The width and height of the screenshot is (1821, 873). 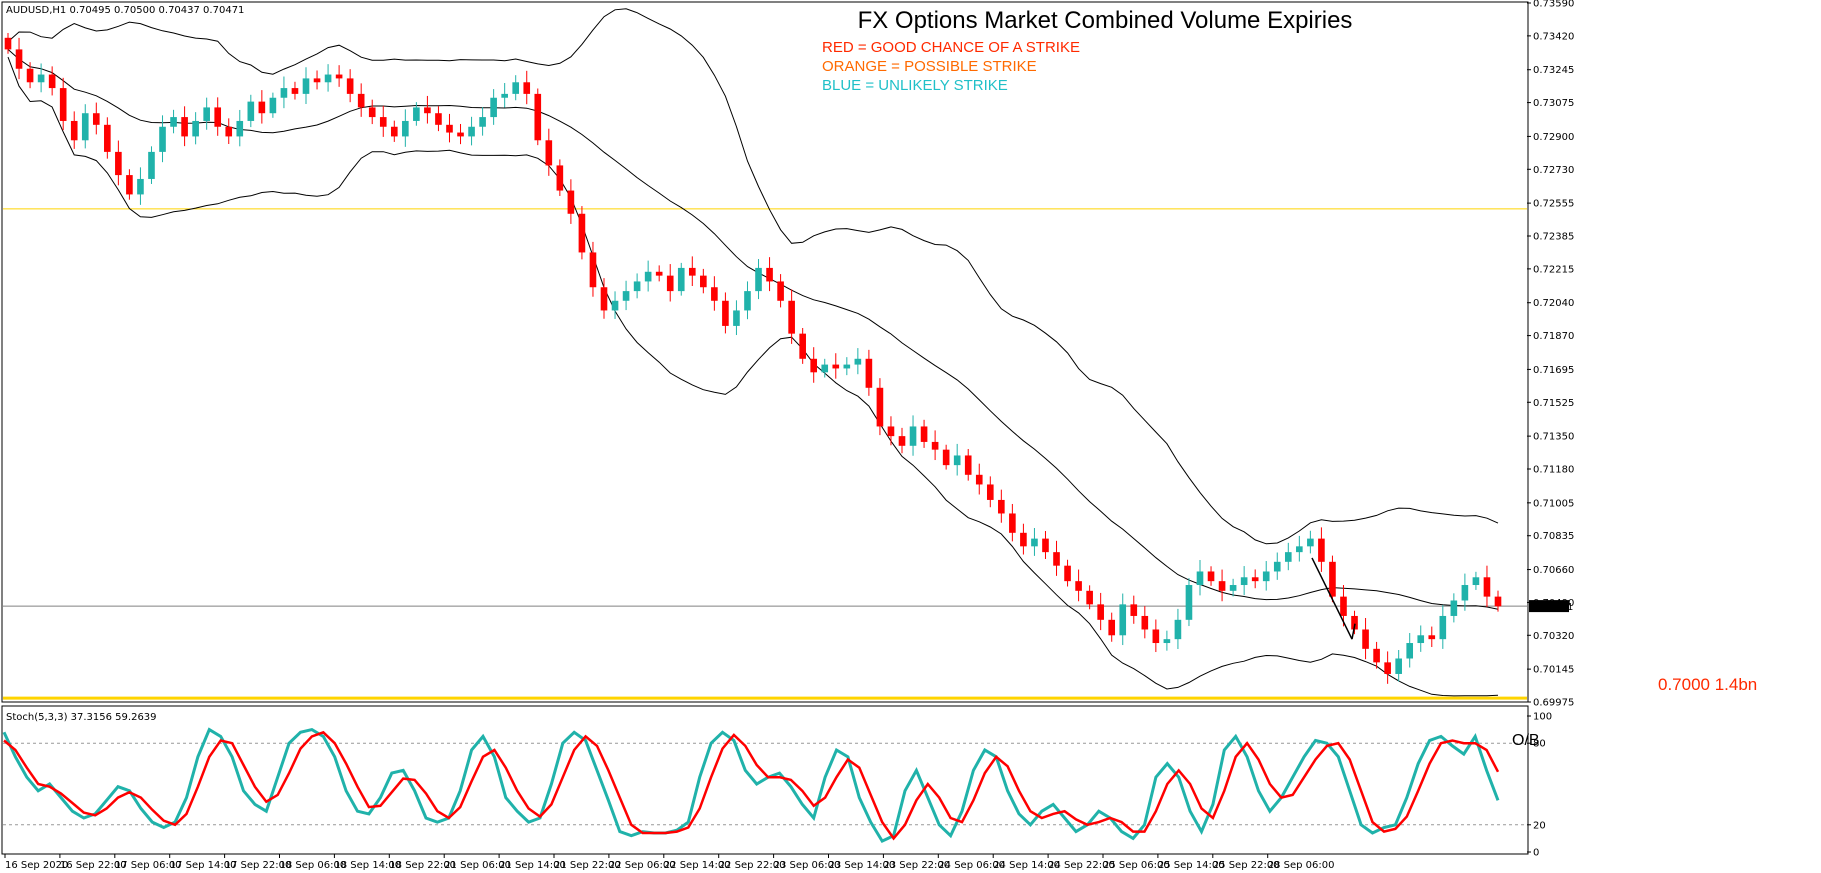 What do you see at coordinates (697, 865) in the screenshot?
I see `time-tick-label: 22 Sep 14:00` at bounding box center [697, 865].